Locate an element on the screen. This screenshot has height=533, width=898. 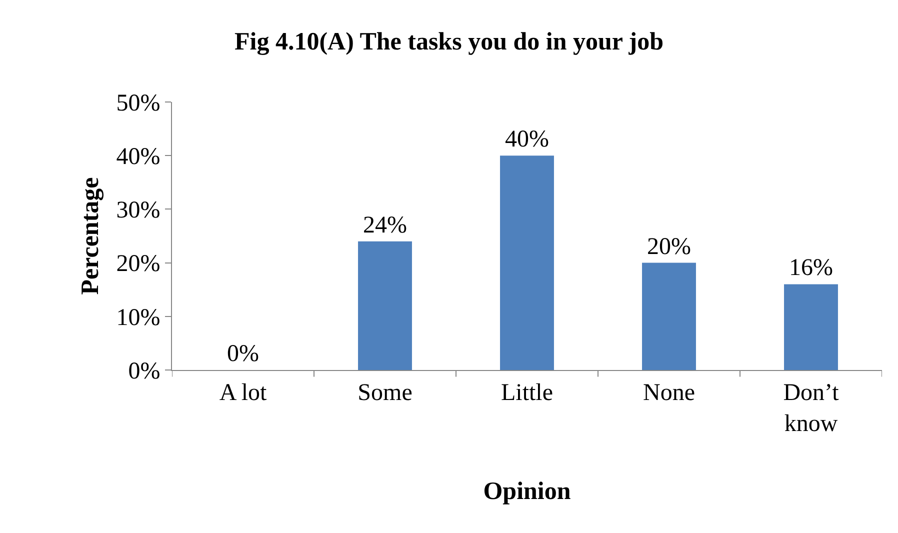
y-tick-label: 50% is located at coordinates (138, 103).